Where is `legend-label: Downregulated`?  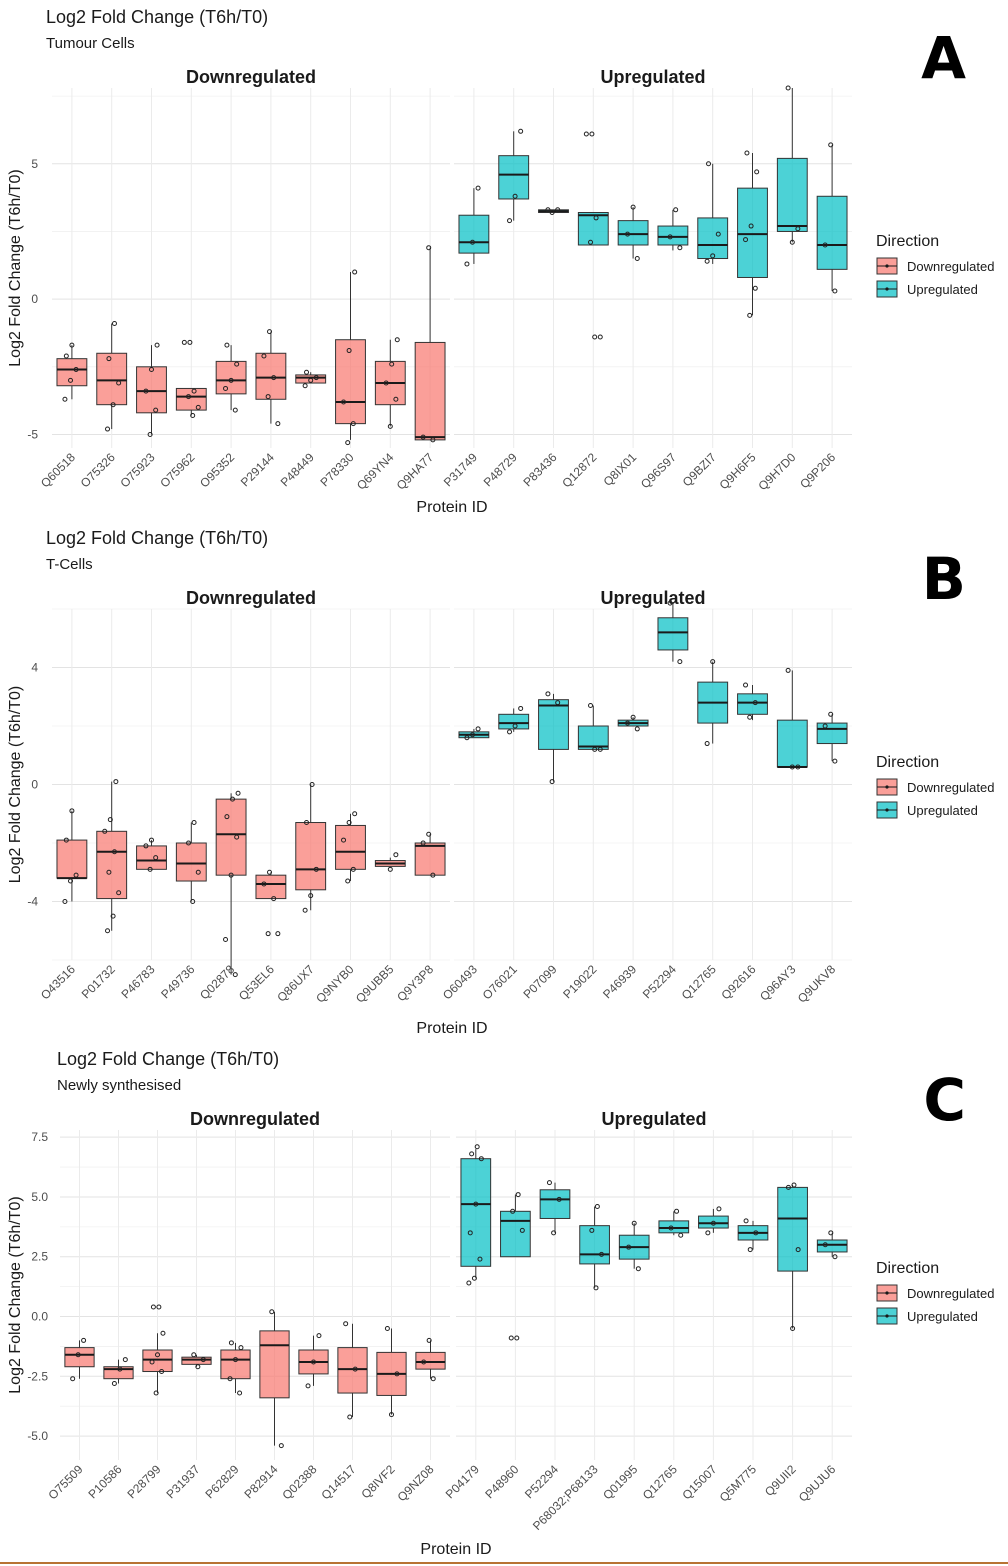
legend-label: Downregulated is located at coordinates (950, 787).